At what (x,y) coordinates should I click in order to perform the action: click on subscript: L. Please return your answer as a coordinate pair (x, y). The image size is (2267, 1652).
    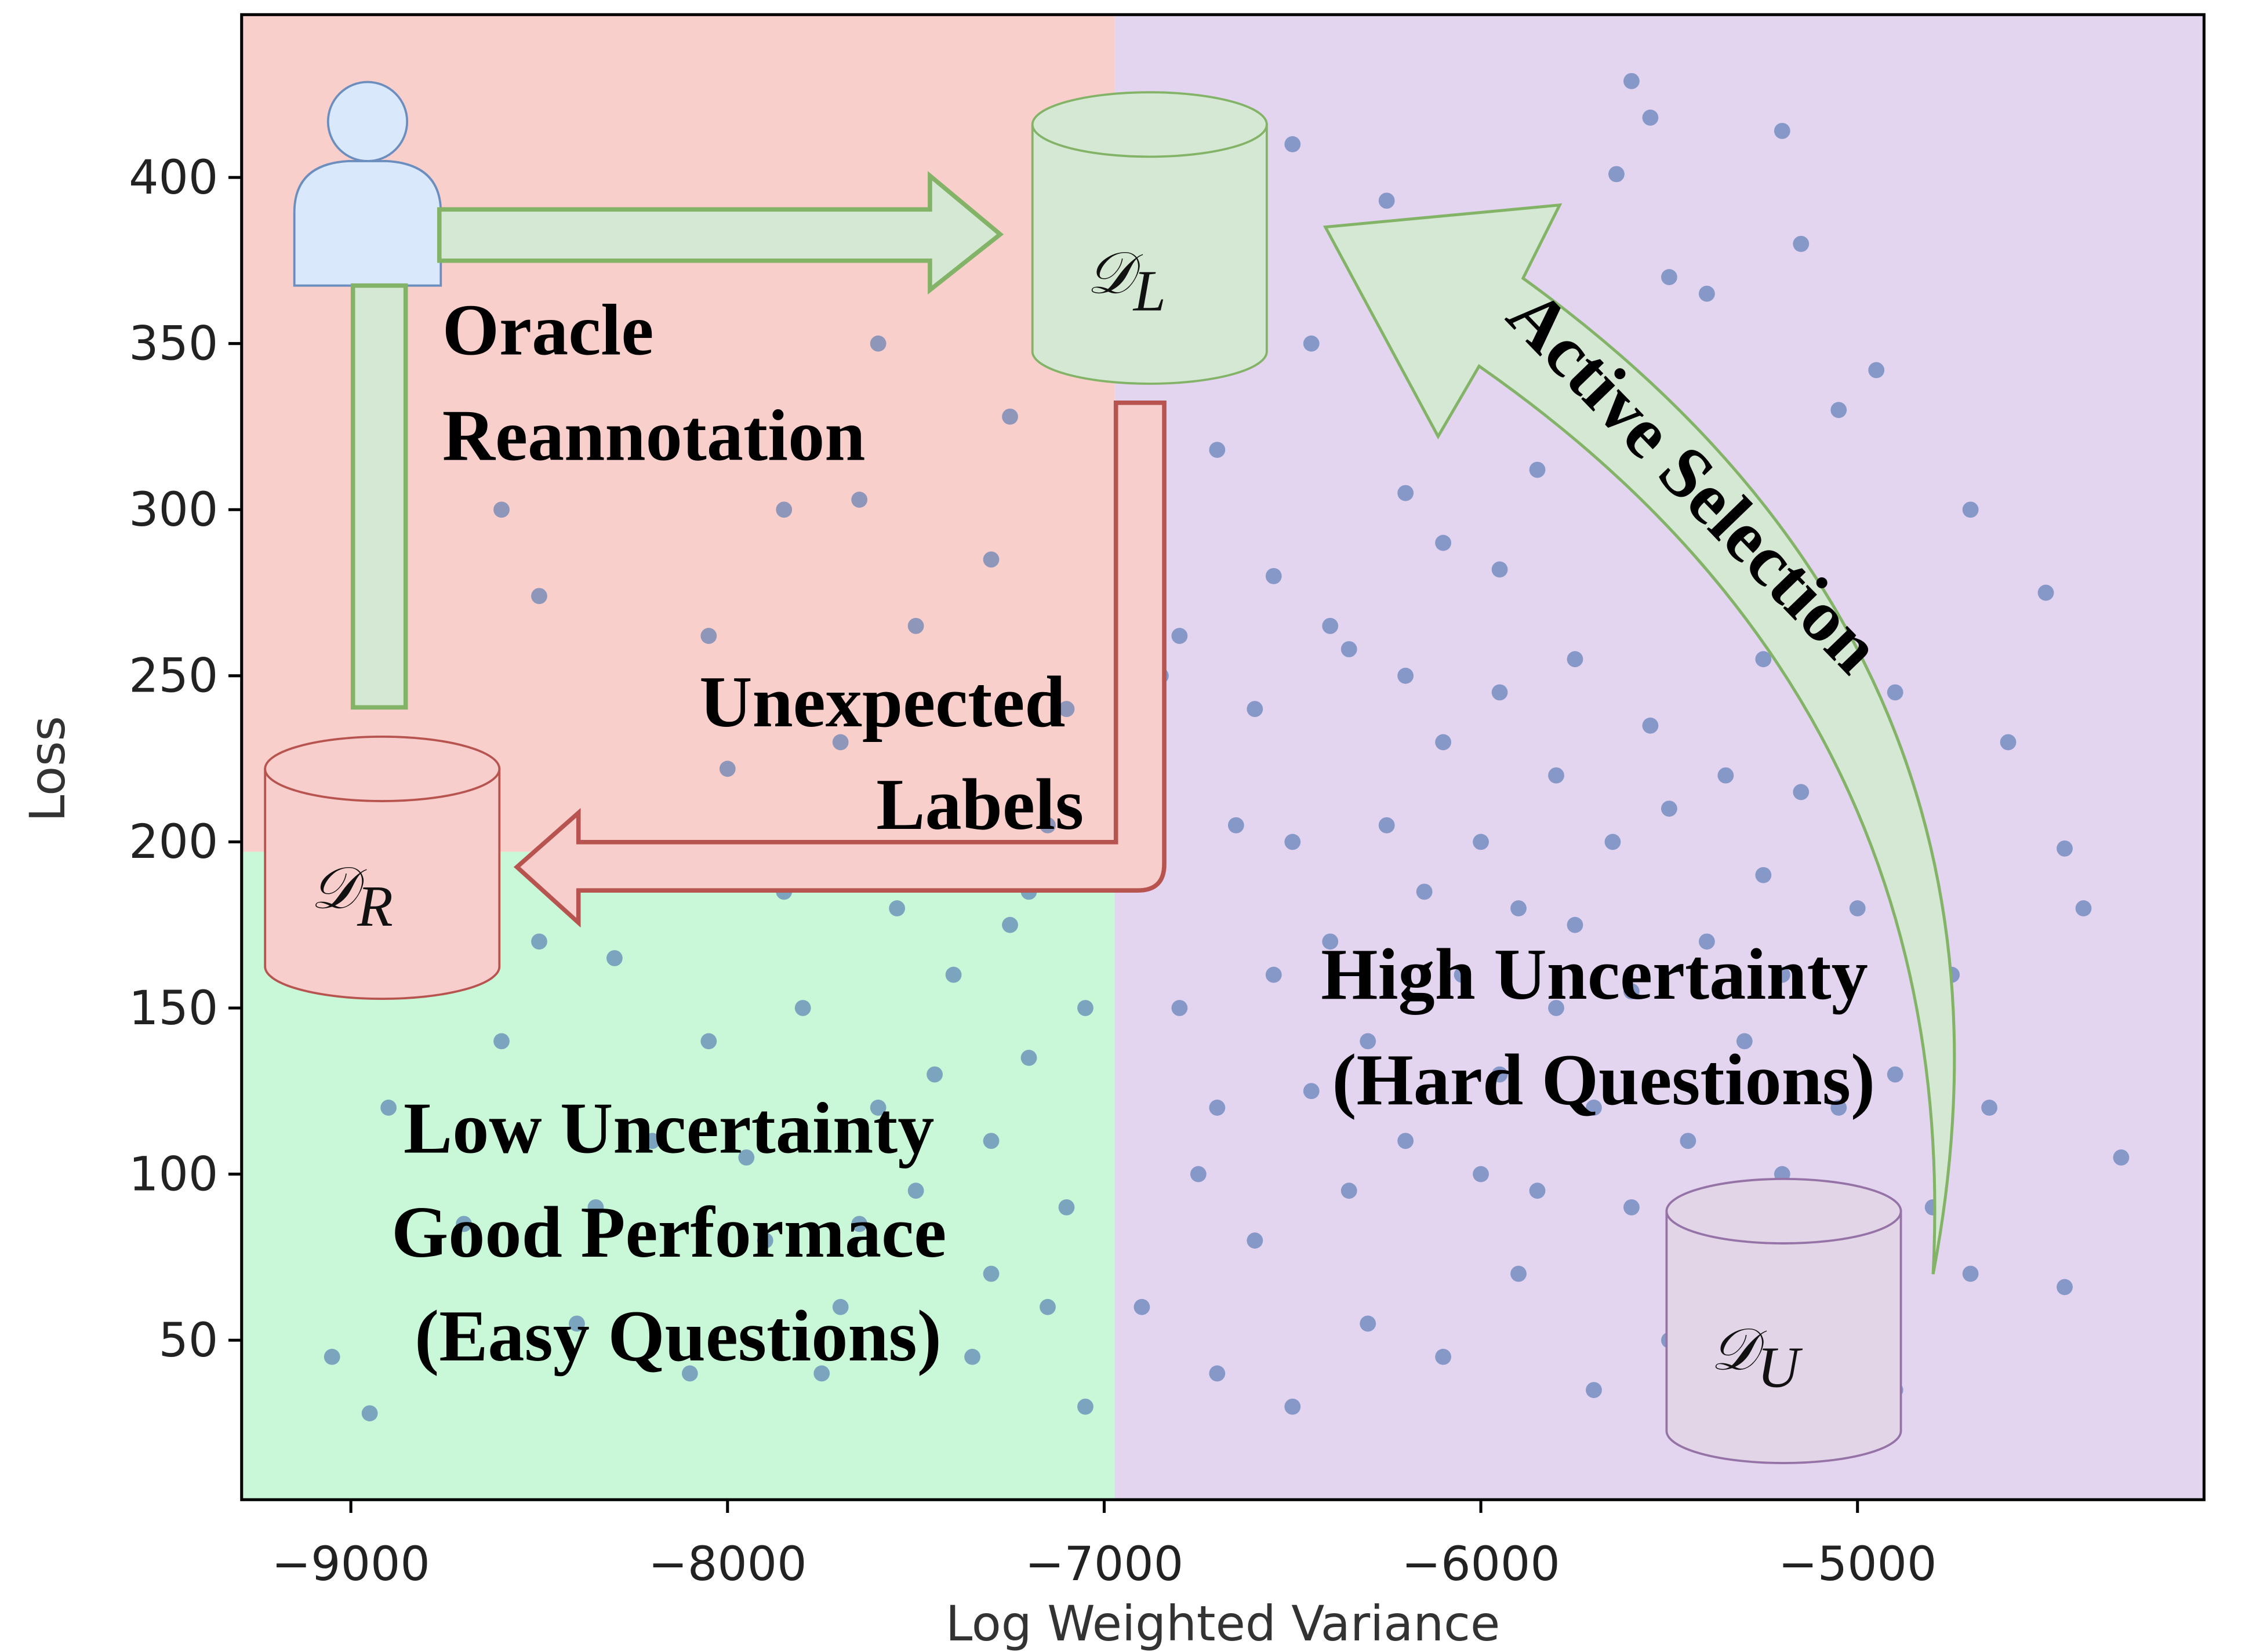
    Looking at the image, I should click on (1149, 291).